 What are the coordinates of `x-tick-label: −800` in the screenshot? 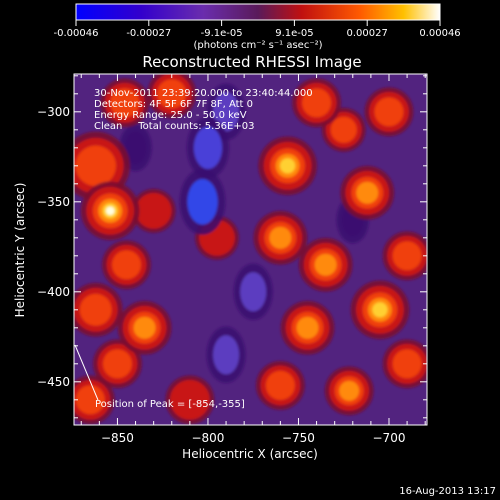 It's located at (207, 438).